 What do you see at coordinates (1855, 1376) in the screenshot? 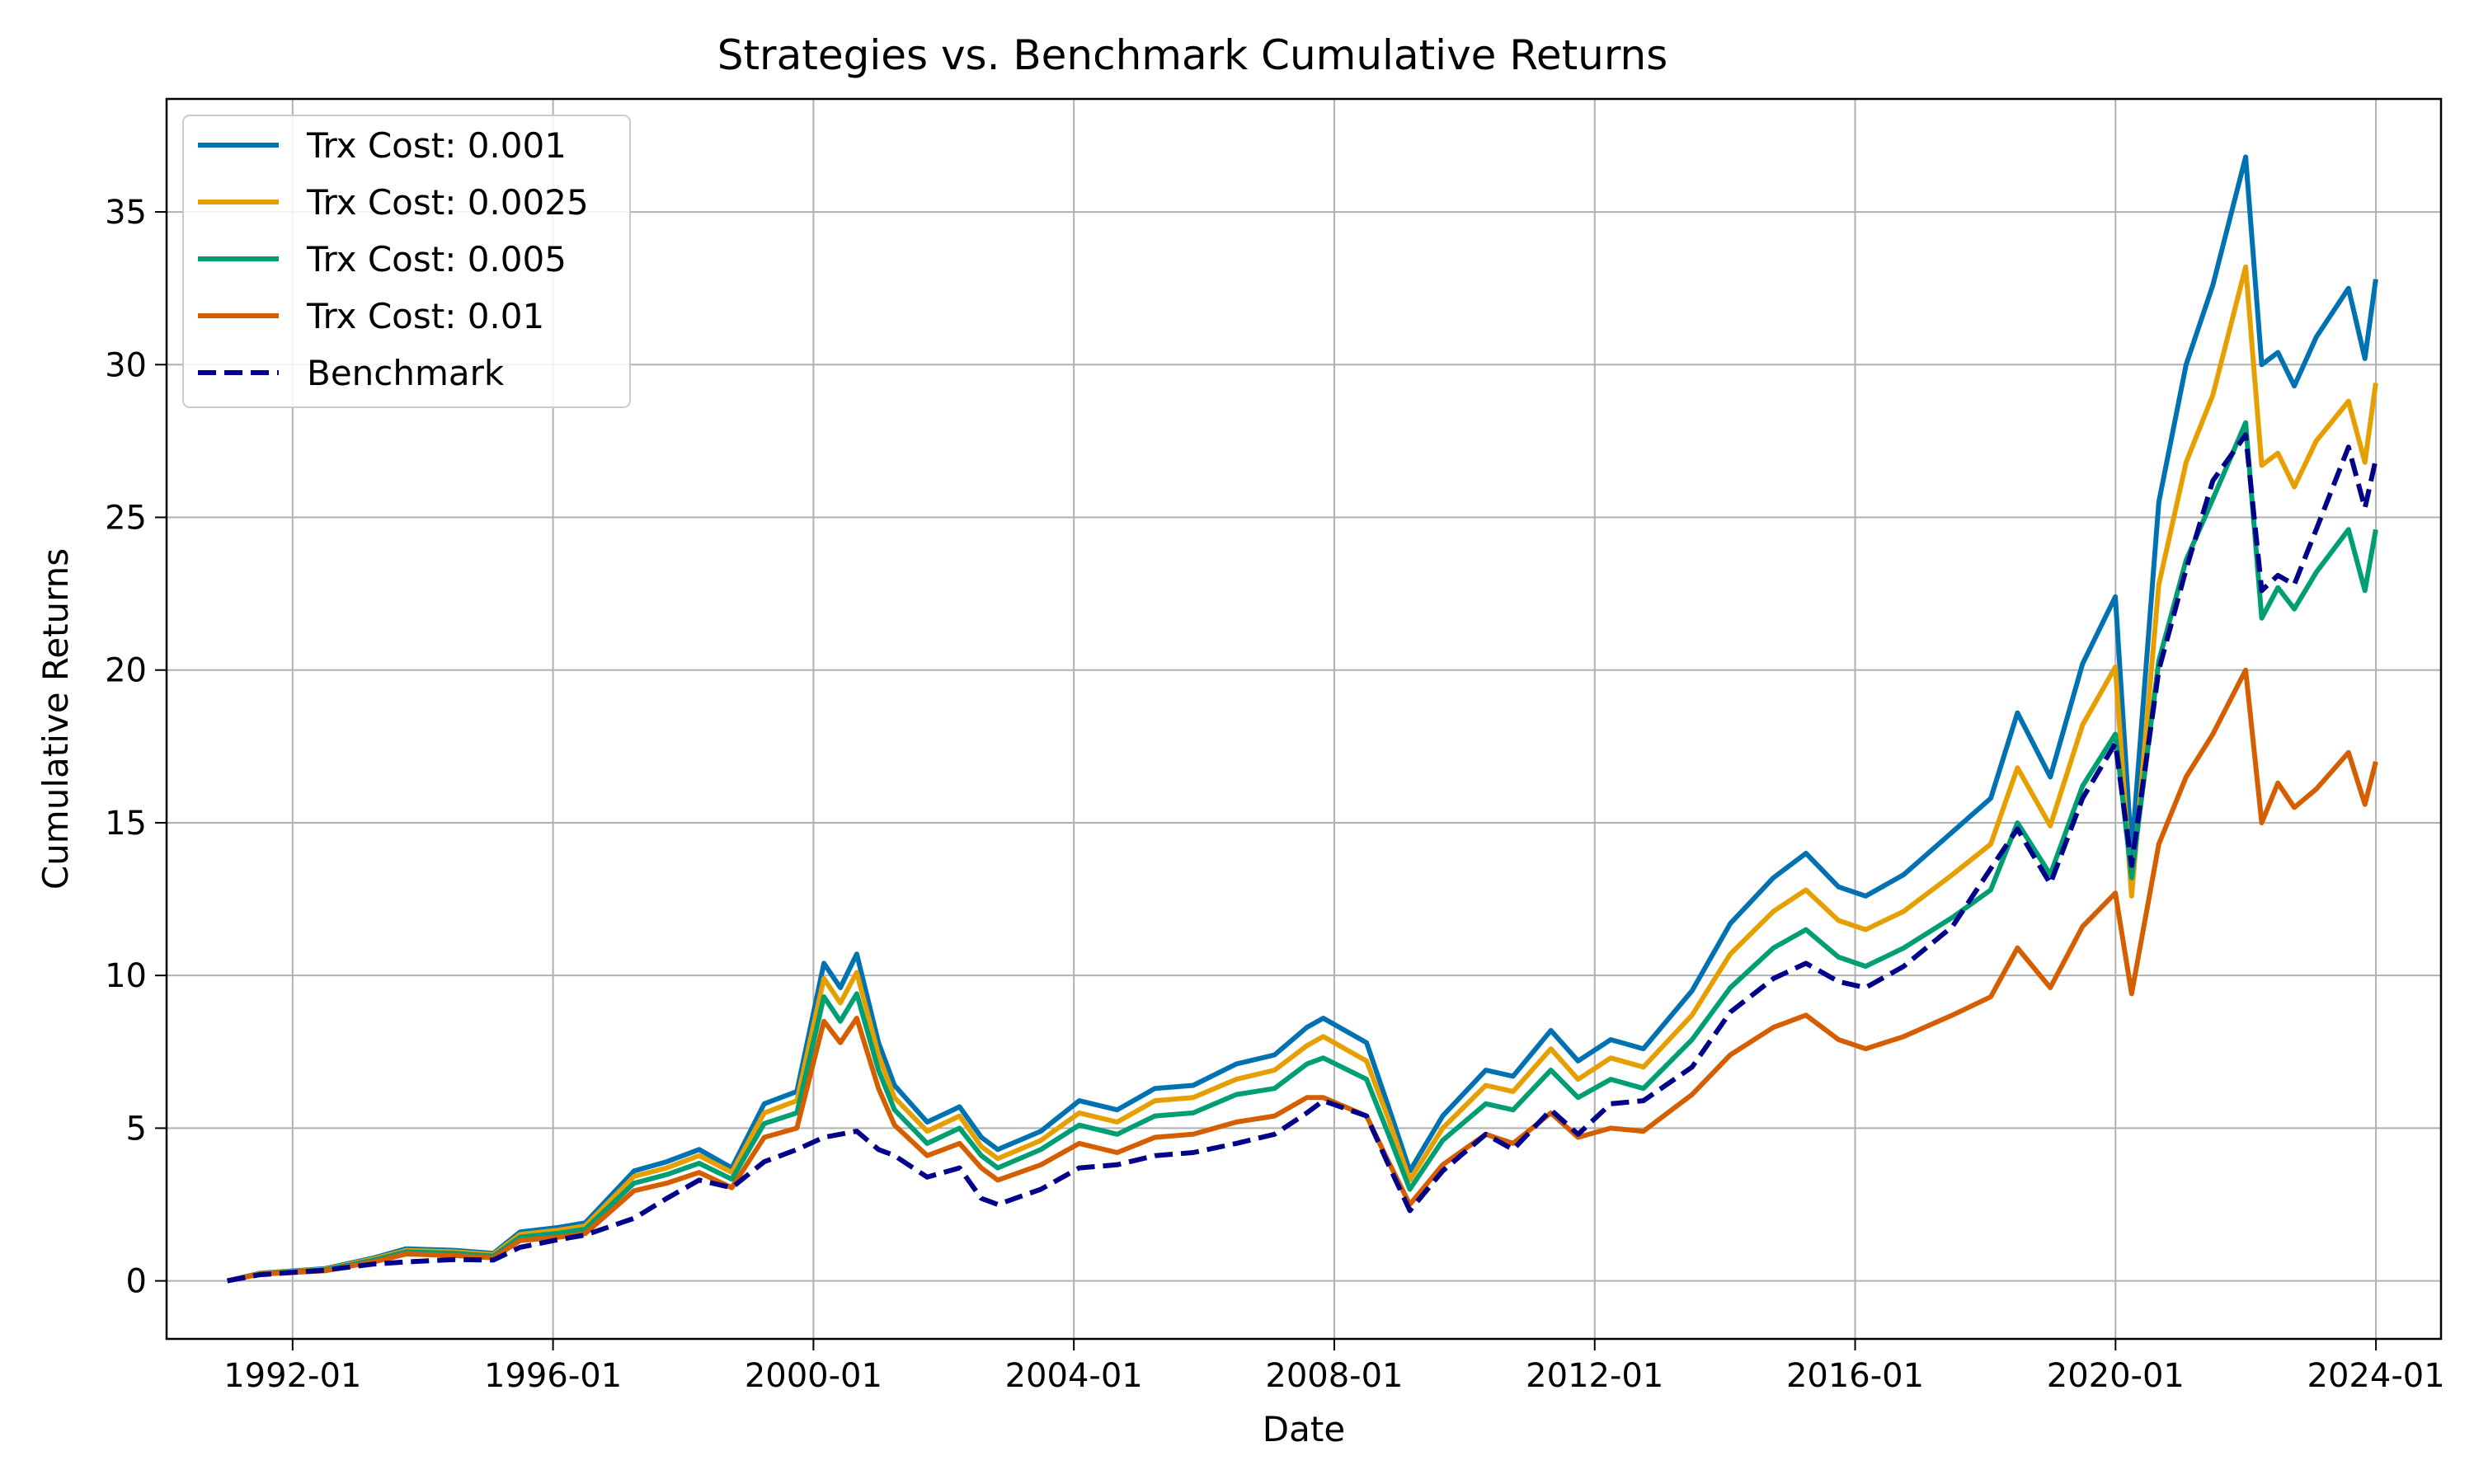
I see `x-tick-label: 2016-01` at bounding box center [1855, 1376].